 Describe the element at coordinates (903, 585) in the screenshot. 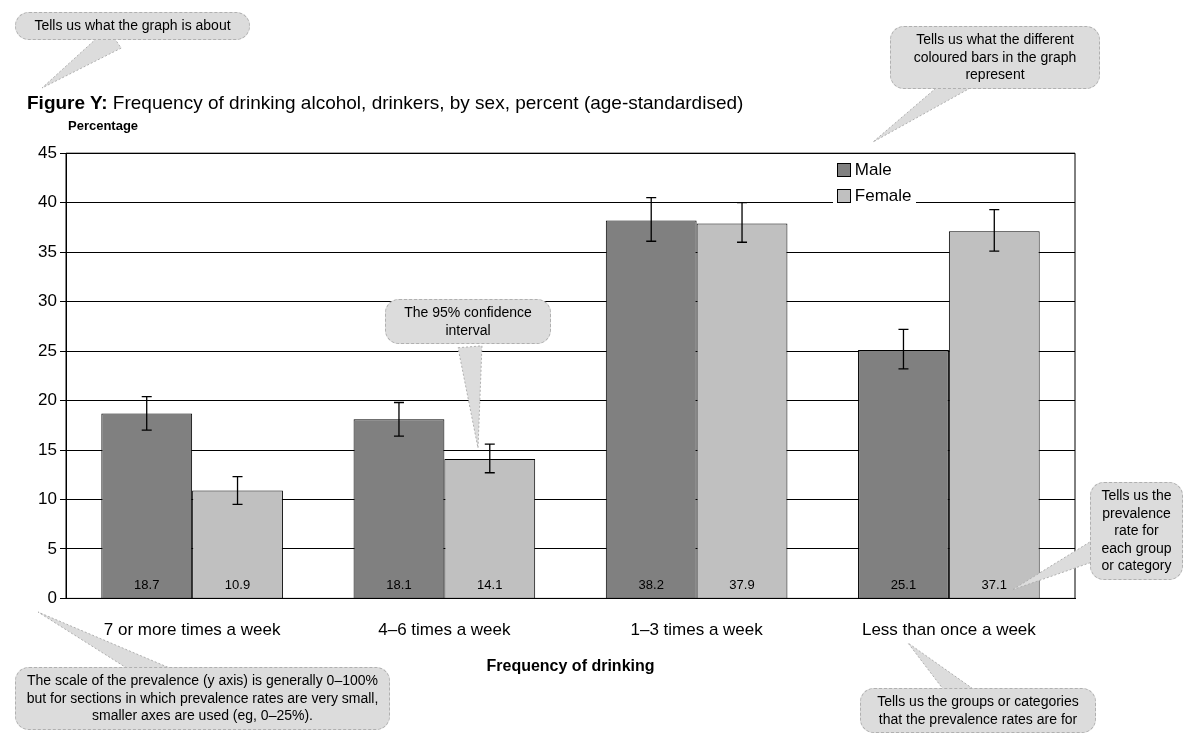

I see `data-label: 25.1` at that location.